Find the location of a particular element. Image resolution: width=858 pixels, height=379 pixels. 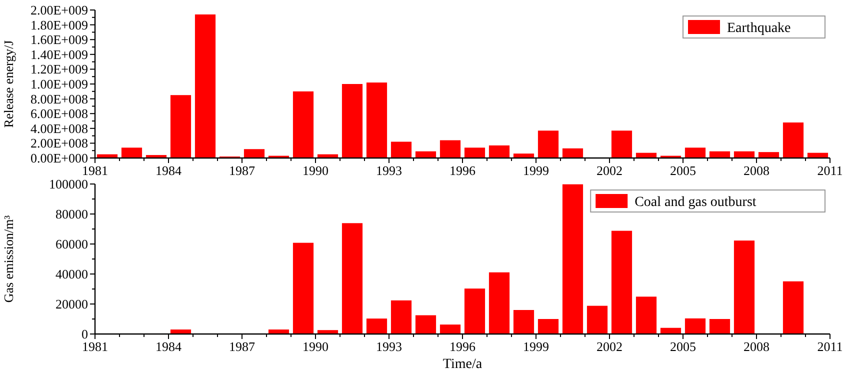

y-axis-title: Release energy/J is located at coordinates (8, 84).